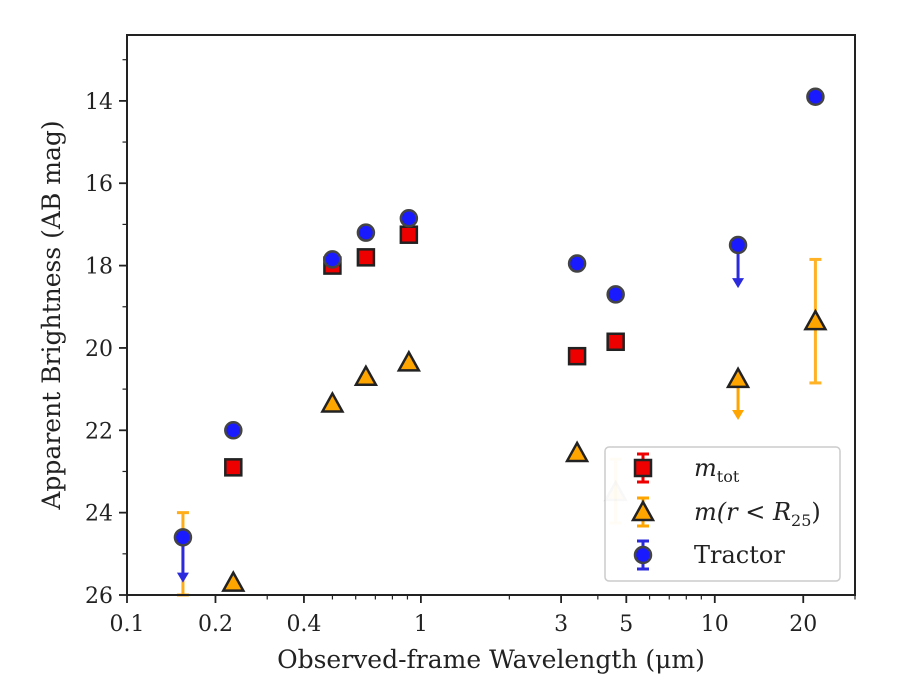  Describe the element at coordinates (99, 596) in the screenshot. I see `y-tick-label: 26` at that location.